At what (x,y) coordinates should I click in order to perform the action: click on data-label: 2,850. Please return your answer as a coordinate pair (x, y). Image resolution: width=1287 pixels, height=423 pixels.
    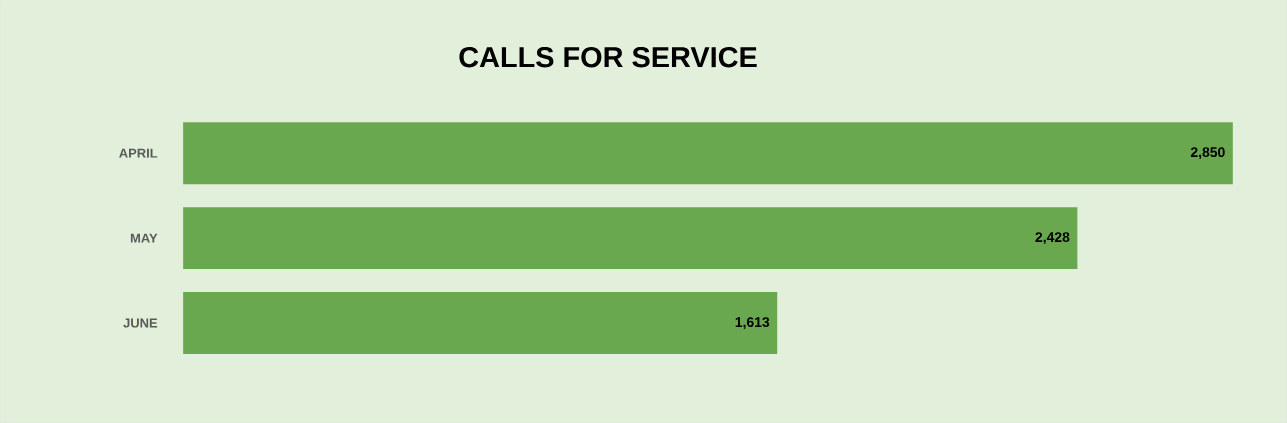
    Looking at the image, I should click on (1207, 153).